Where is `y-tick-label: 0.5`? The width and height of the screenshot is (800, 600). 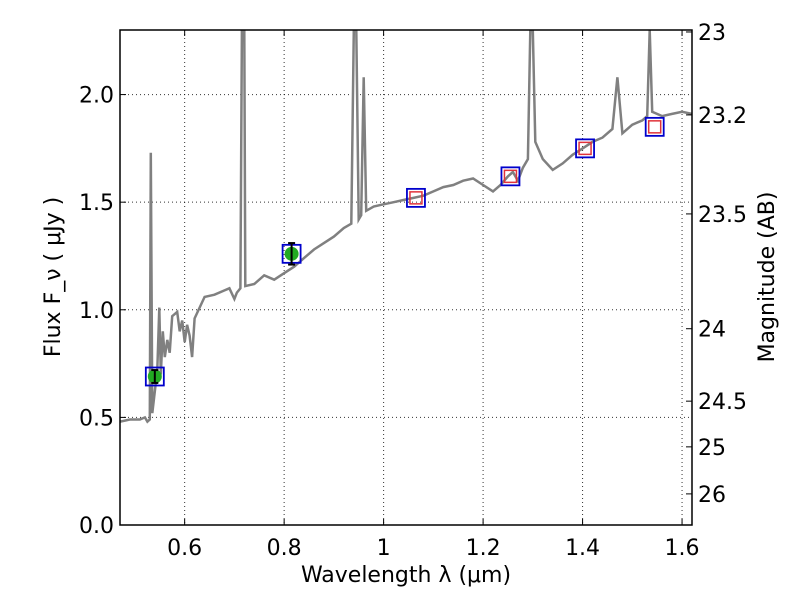 y-tick-label: 0.5 is located at coordinates (96, 418).